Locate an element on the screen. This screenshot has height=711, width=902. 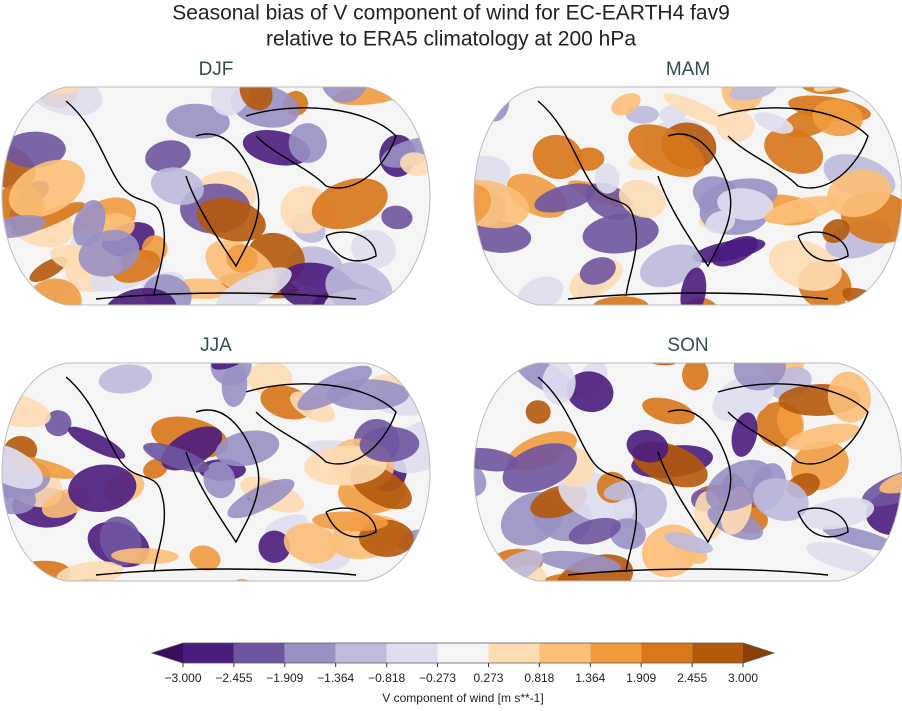
panel-title: JJA is located at coordinates (216, 345).